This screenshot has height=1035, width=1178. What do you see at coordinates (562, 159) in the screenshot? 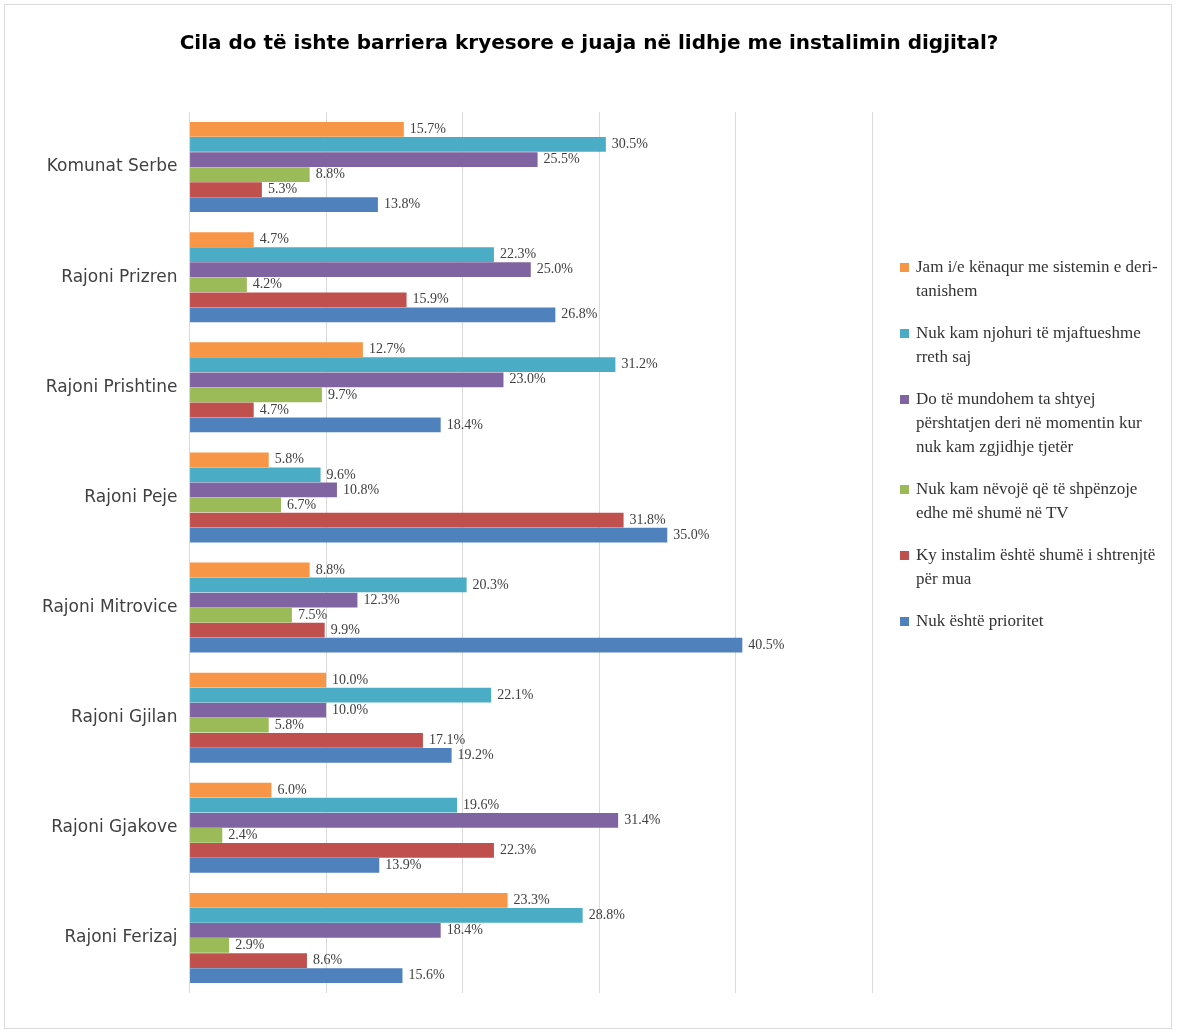
I see `data-label: 25.5%` at bounding box center [562, 159].